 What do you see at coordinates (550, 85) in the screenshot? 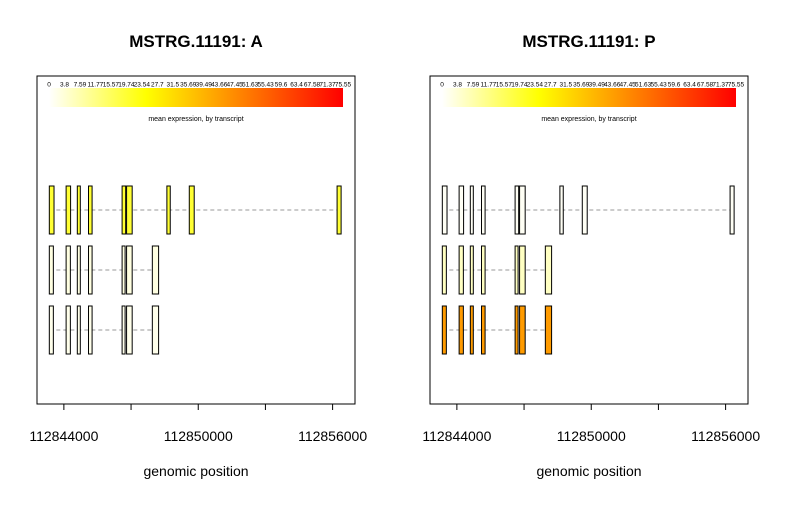
I see `legend-tick-label: 27.7` at bounding box center [550, 85].